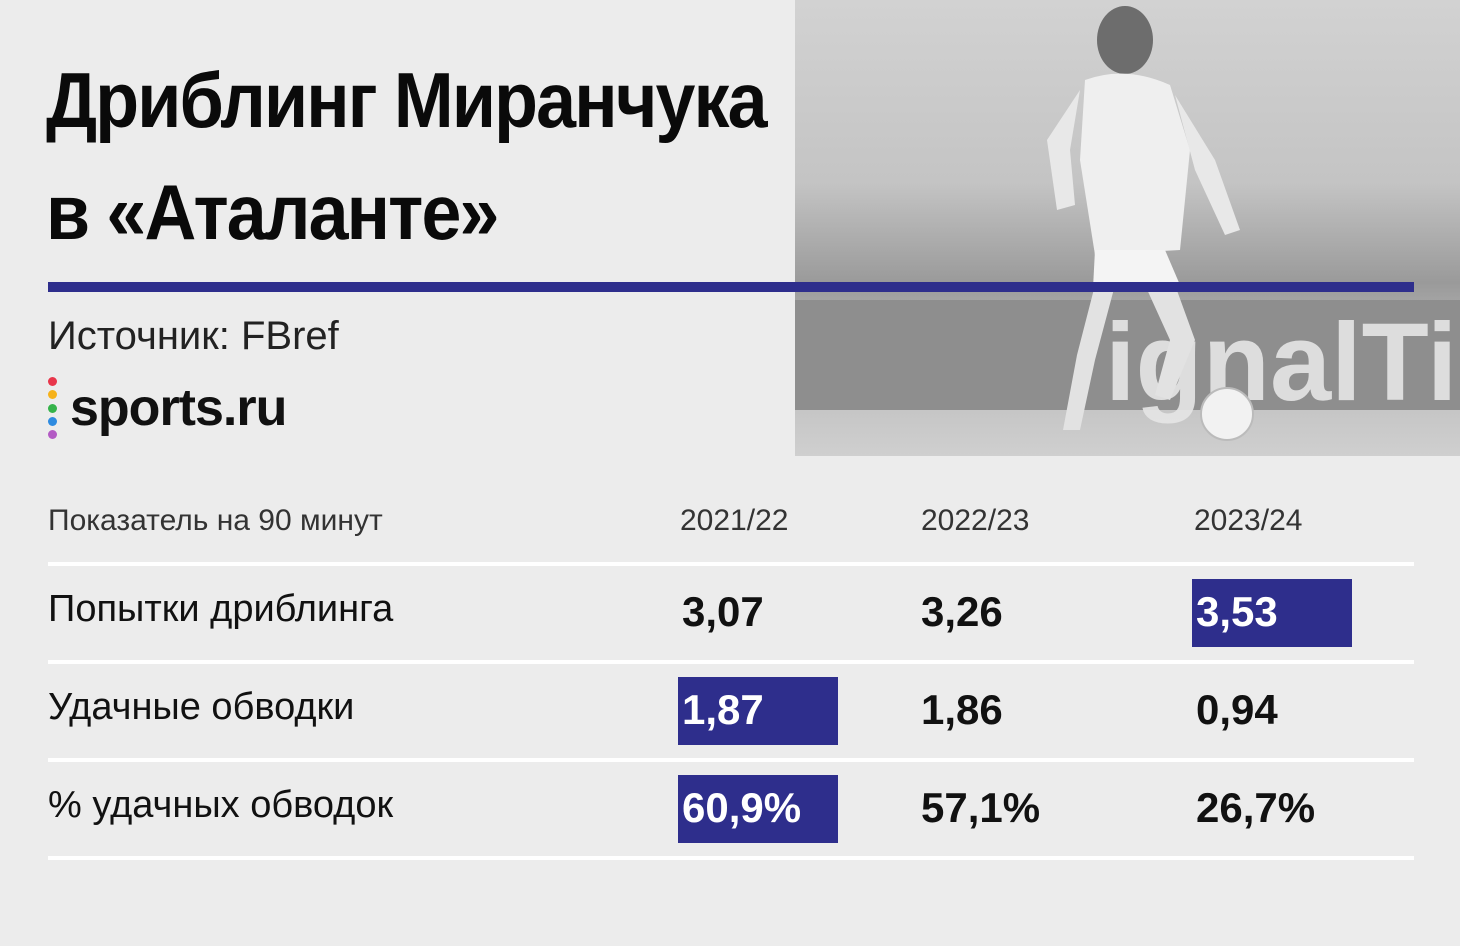 The width and height of the screenshot is (1460, 946). What do you see at coordinates (478, 156) in the screenshot?
I see `page-title: Дриблинг Миранчука в «Аталанте»` at bounding box center [478, 156].